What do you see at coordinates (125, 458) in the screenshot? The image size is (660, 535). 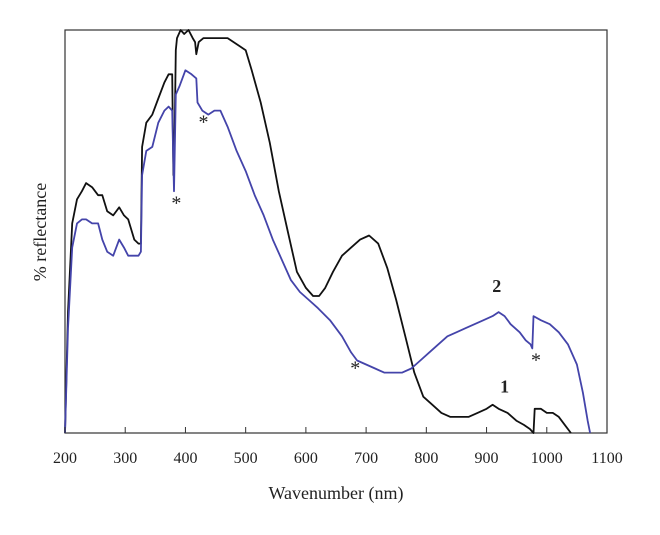 I see `x-tick-label: 300` at bounding box center [125, 458].